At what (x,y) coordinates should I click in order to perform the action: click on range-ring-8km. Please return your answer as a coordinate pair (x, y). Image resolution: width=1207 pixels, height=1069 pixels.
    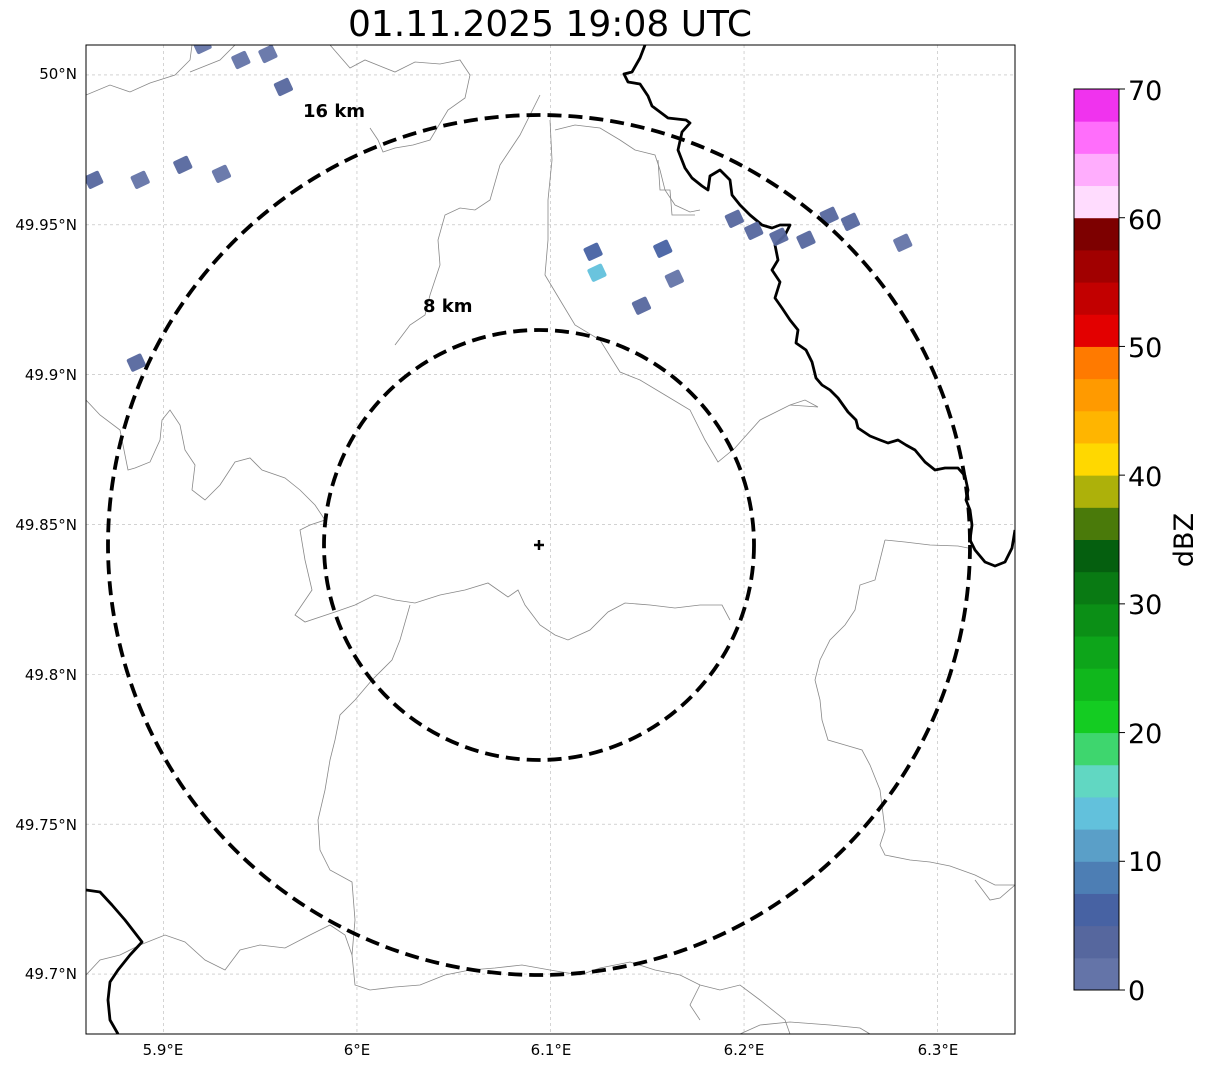
    Looking at the image, I should click on (539, 545).